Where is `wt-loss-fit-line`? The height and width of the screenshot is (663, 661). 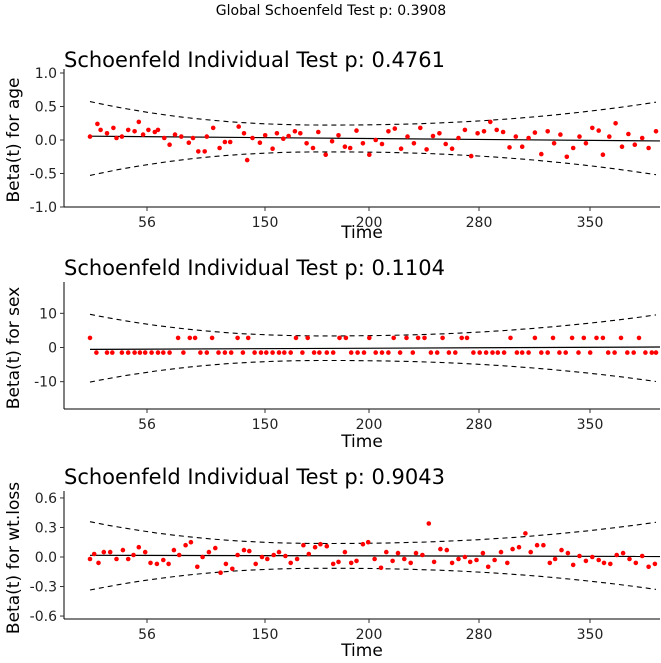
wt-loss-fit-line is located at coordinates (375, 556).